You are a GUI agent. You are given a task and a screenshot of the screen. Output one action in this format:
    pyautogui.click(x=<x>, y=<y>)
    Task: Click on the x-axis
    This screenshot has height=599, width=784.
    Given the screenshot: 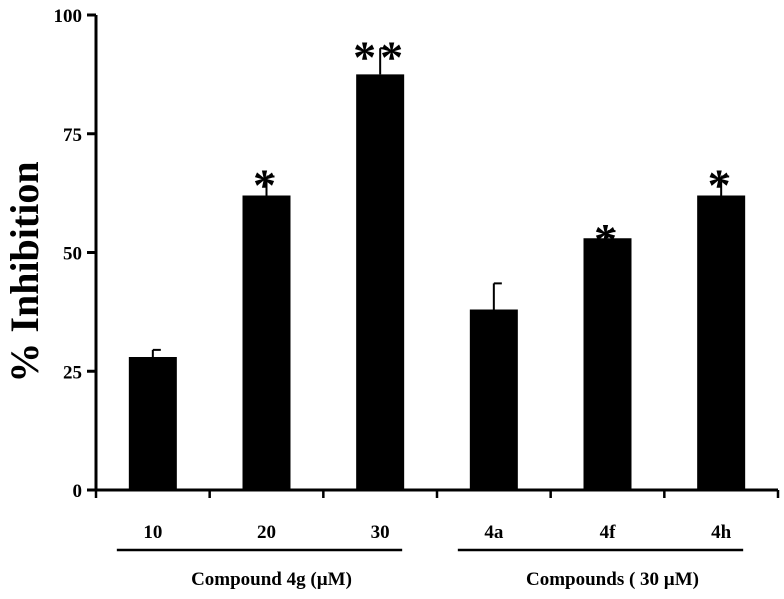 What is the action you would take?
    pyautogui.click(x=437, y=493)
    